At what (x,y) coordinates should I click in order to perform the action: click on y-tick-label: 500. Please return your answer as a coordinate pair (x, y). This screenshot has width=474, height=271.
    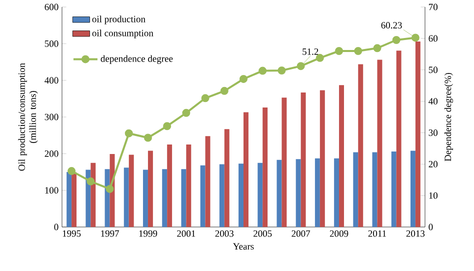
    Looking at the image, I should click on (51, 43).